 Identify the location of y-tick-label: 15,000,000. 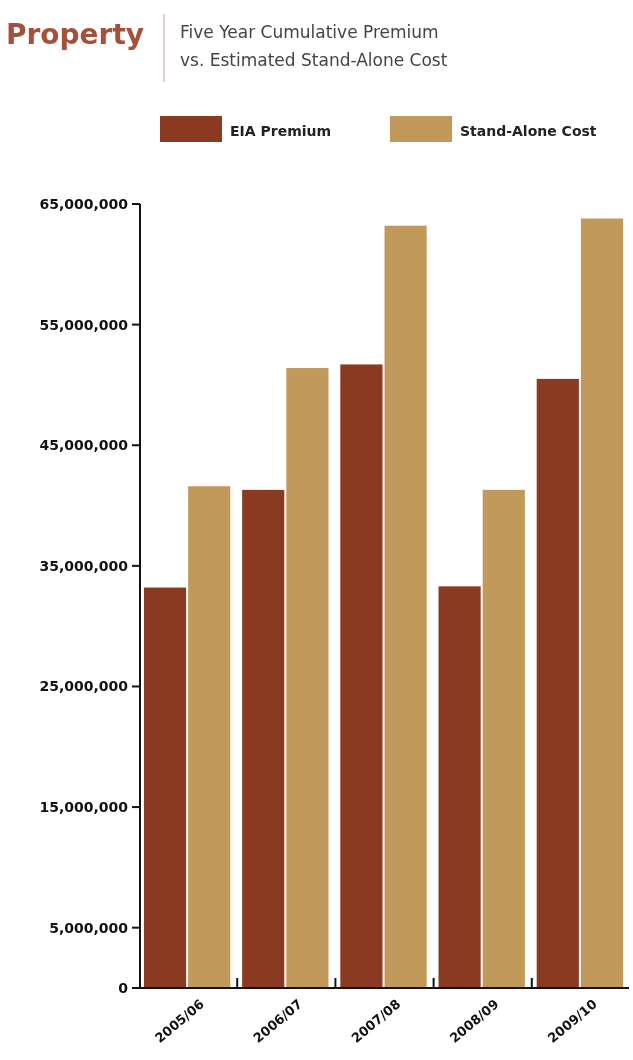
(84, 806).